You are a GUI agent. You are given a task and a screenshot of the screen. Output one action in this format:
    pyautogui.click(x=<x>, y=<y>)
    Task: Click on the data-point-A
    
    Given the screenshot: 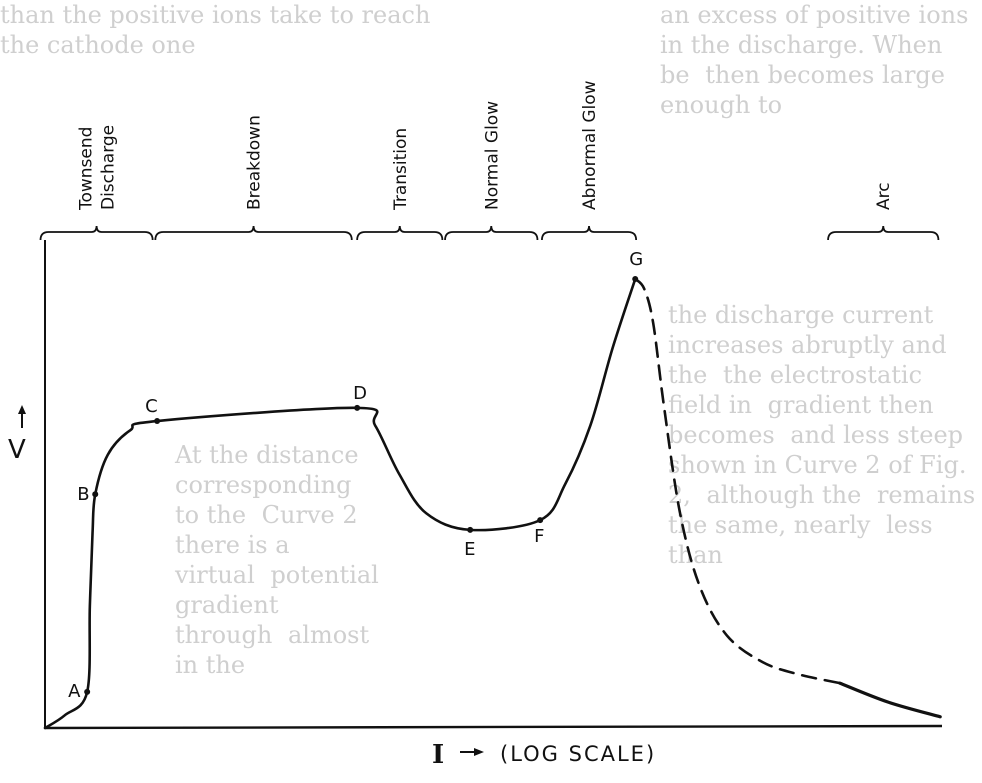 What is the action you would take?
    pyautogui.click(x=87, y=691)
    